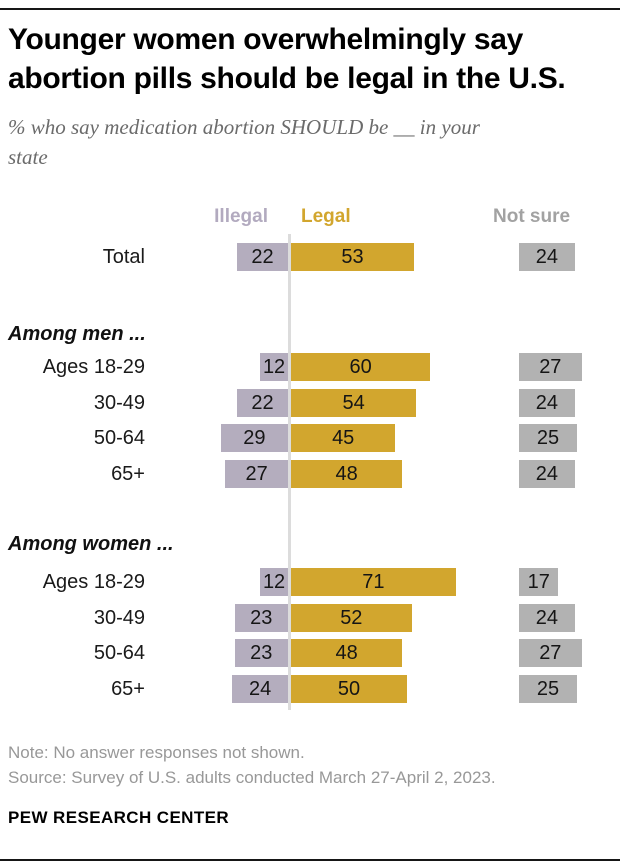 The width and height of the screenshot is (620, 868). I want to click on top-divider-rule, so click(310, 9).